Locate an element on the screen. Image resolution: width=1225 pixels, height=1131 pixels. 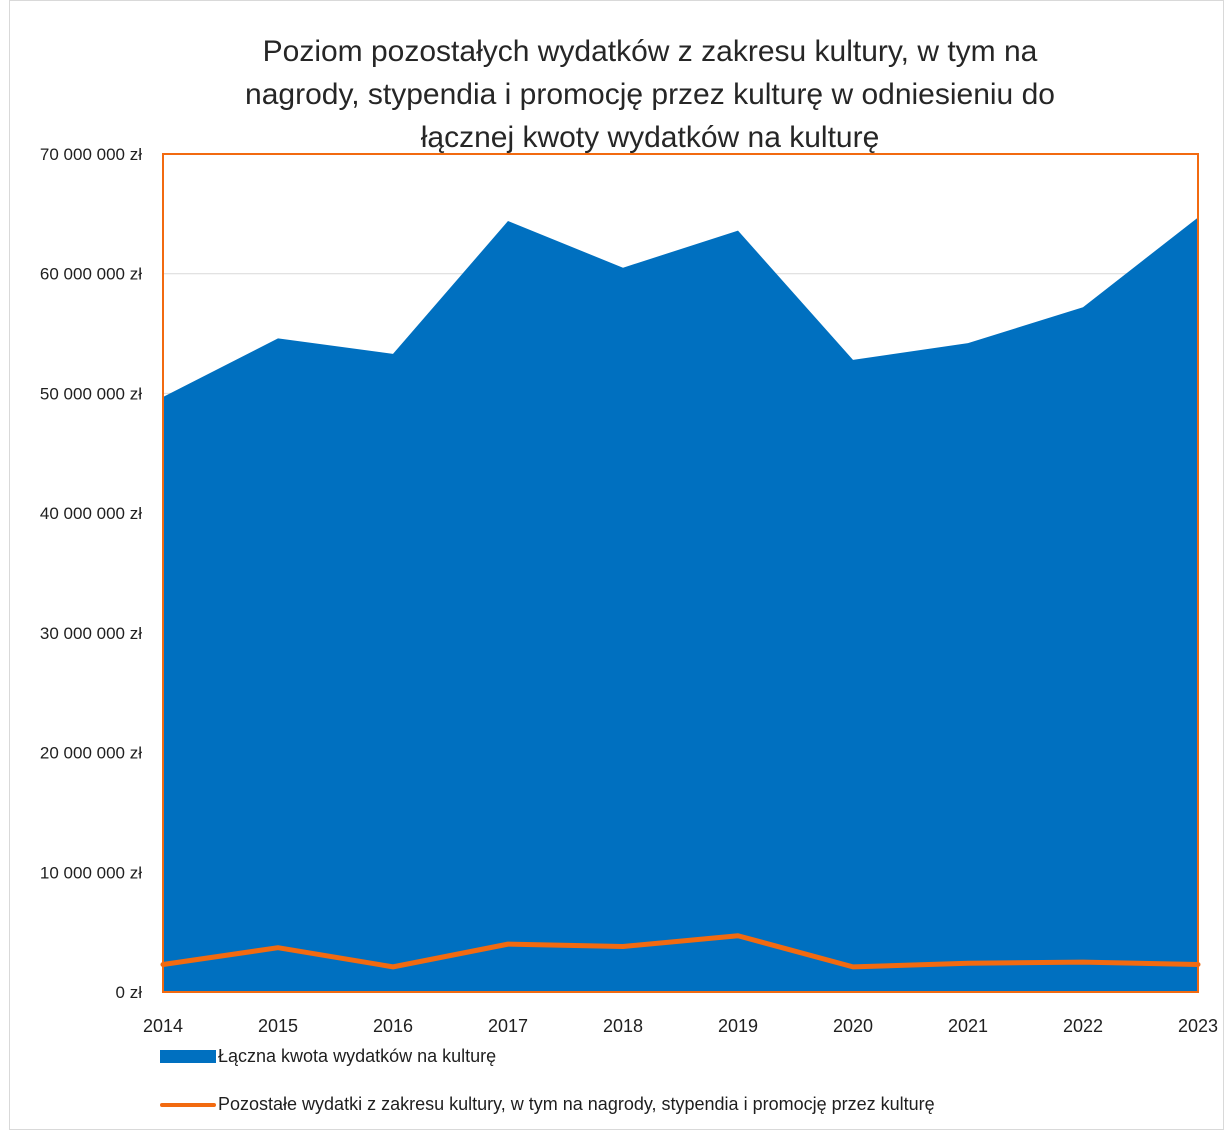
x-tick-label: 2017 is located at coordinates (508, 1026).